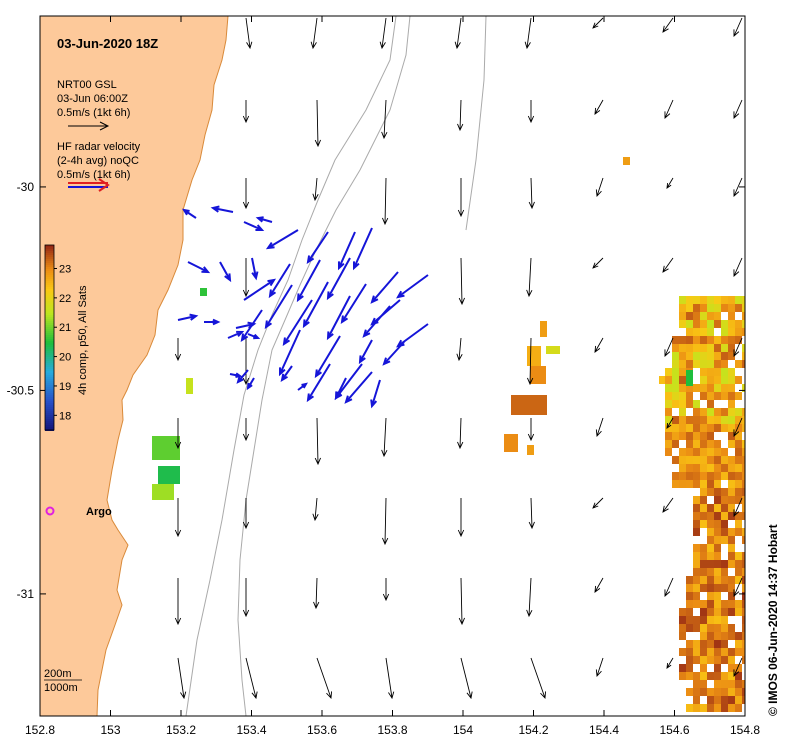  I want to click on argo-float-marker, so click(50, 511).